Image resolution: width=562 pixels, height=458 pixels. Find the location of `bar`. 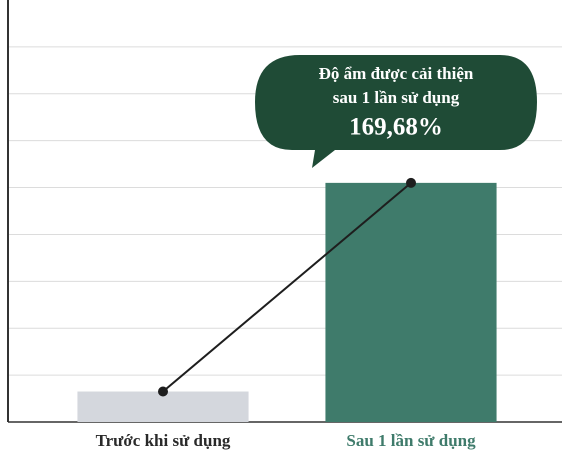

bar is located at coordinates (163, 406).